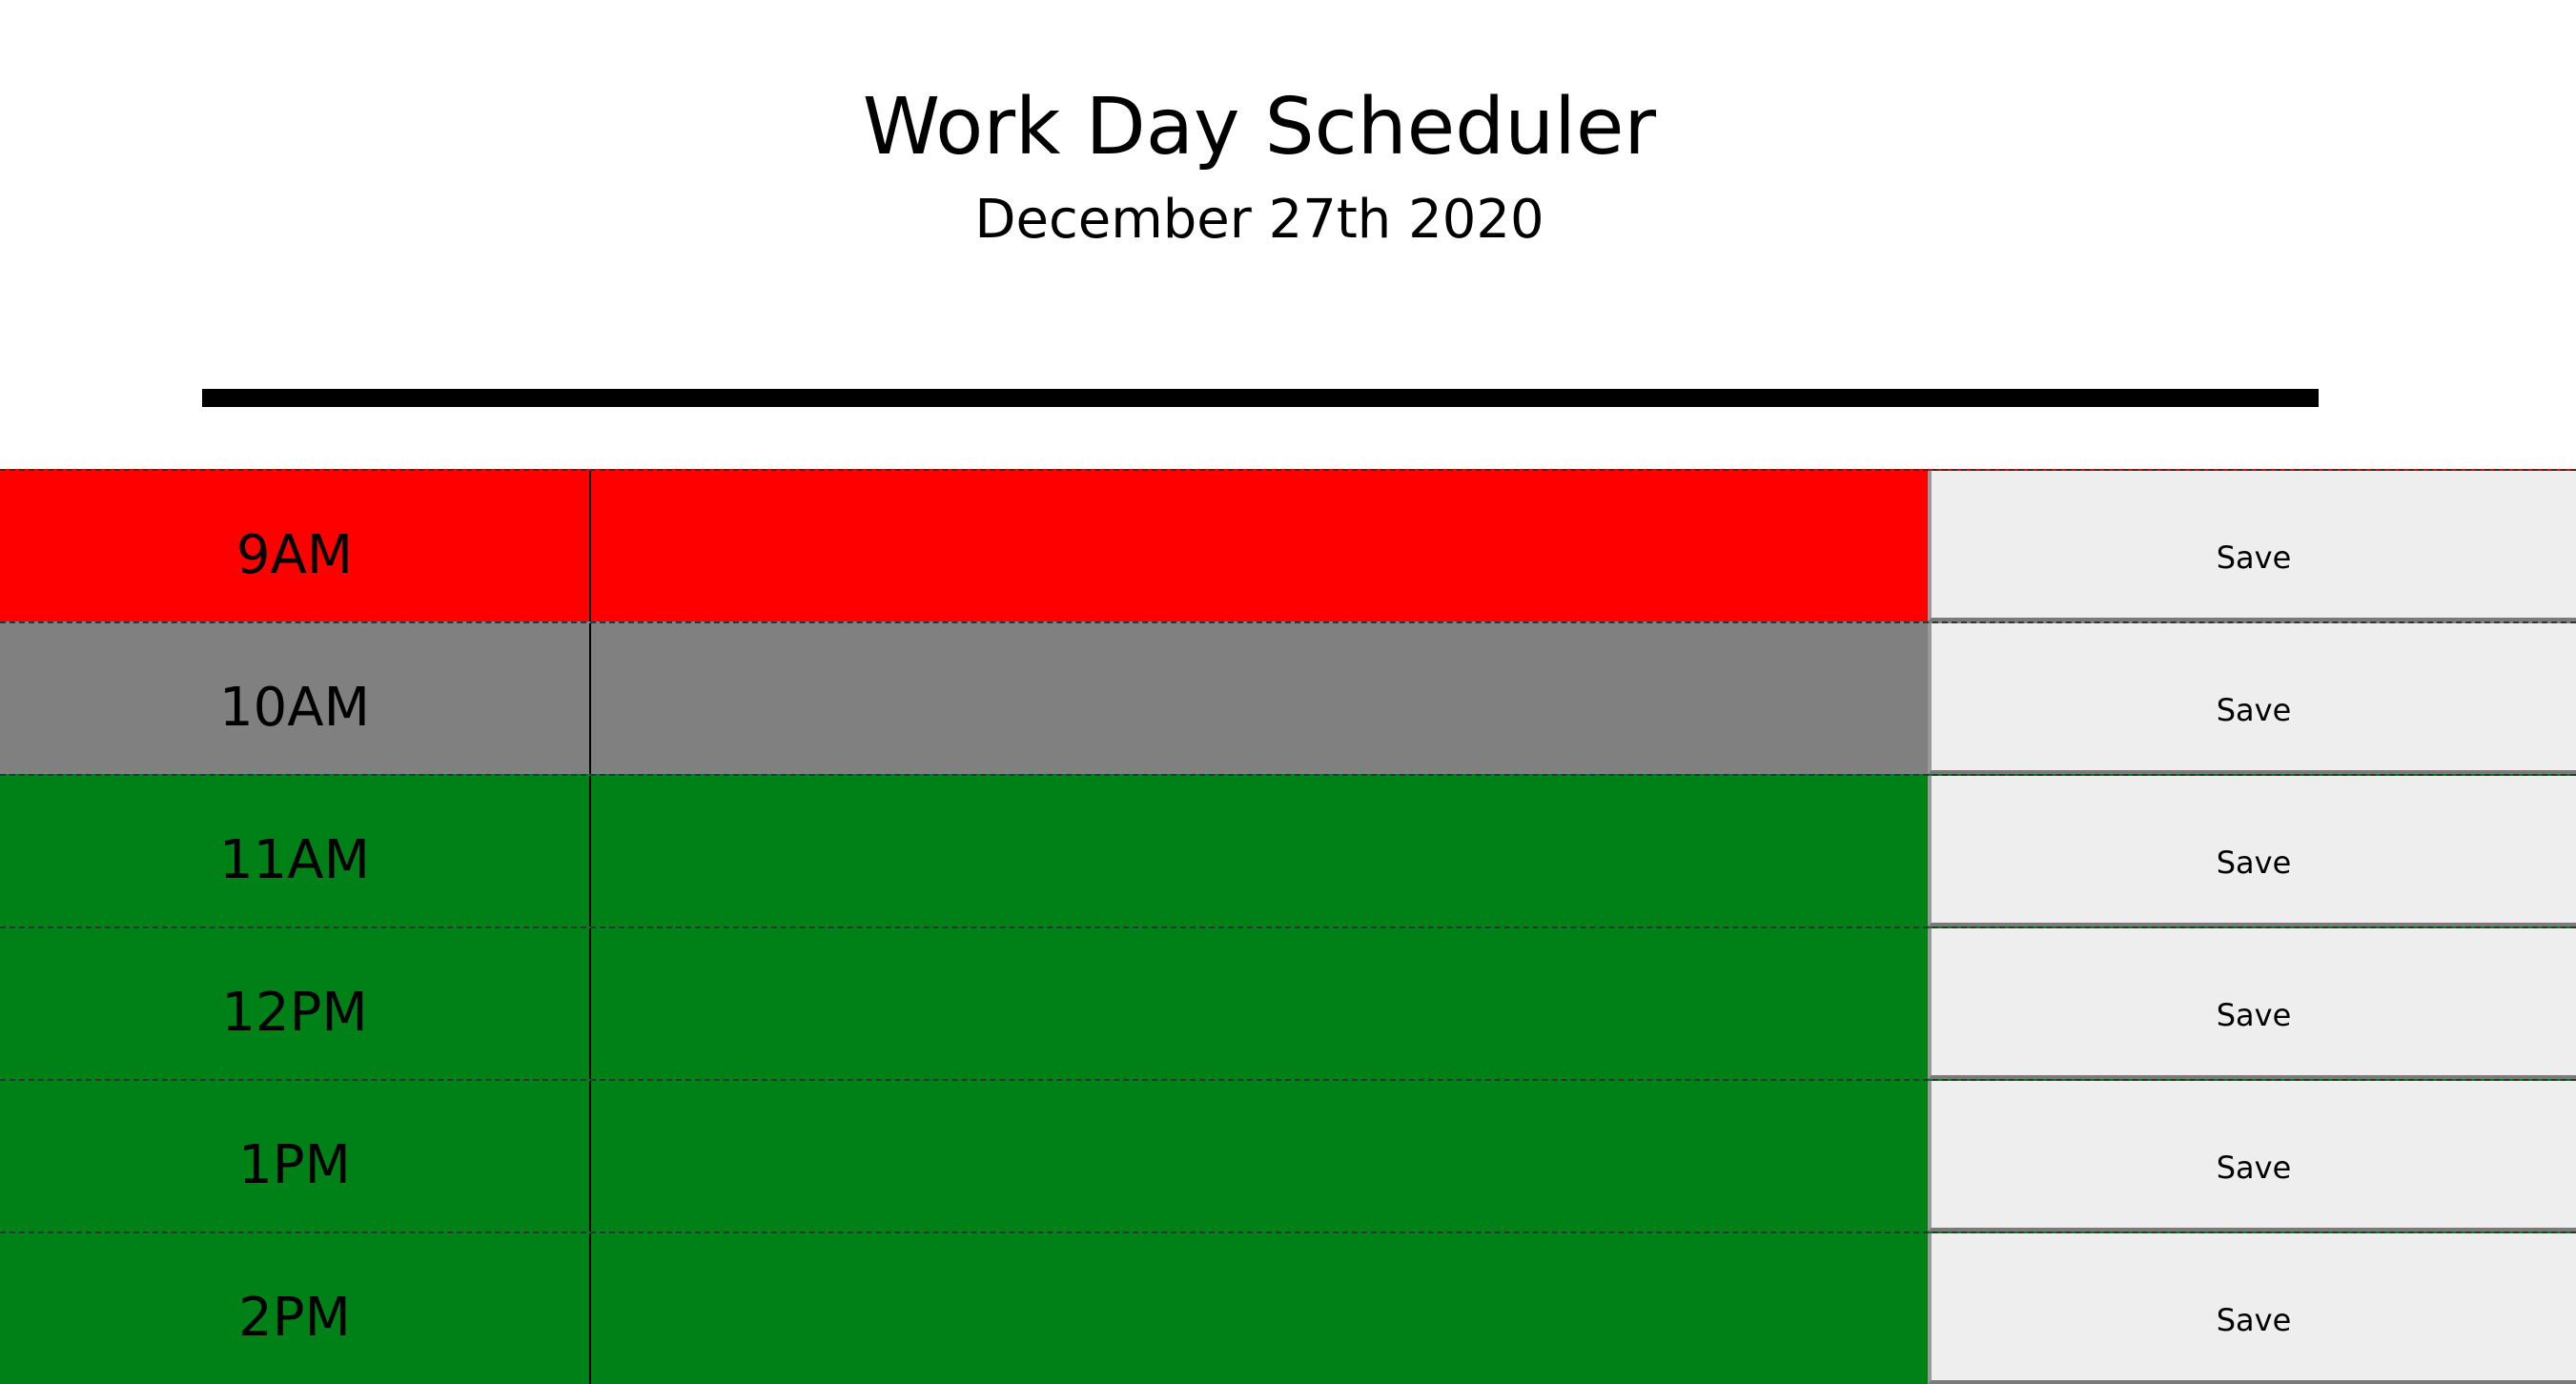 The height and width of the screenshot is (1384, 2576). I want to click on timeblock-row: 9AM Save, so click(1288, 545).